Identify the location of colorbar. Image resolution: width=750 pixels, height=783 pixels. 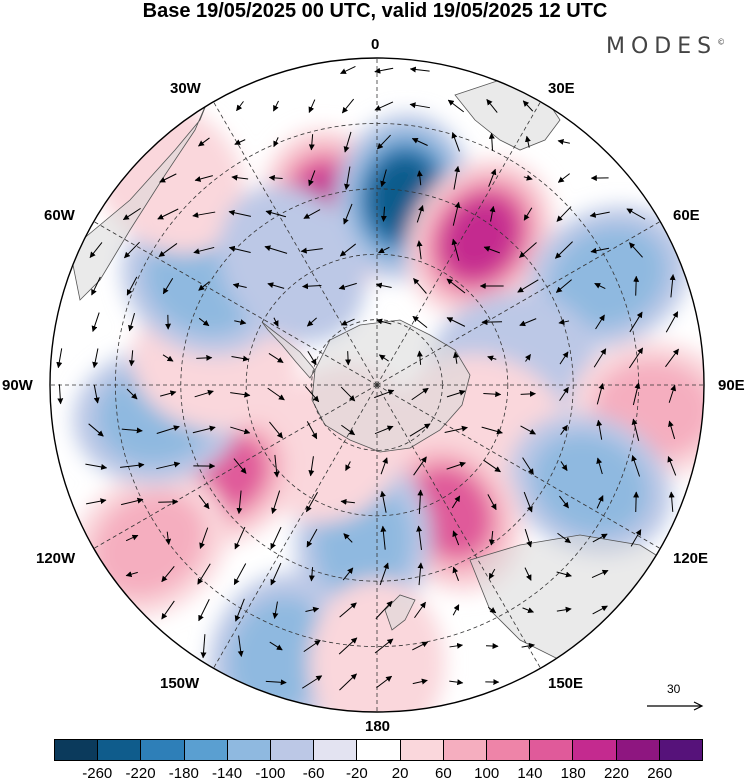
(378, 750).